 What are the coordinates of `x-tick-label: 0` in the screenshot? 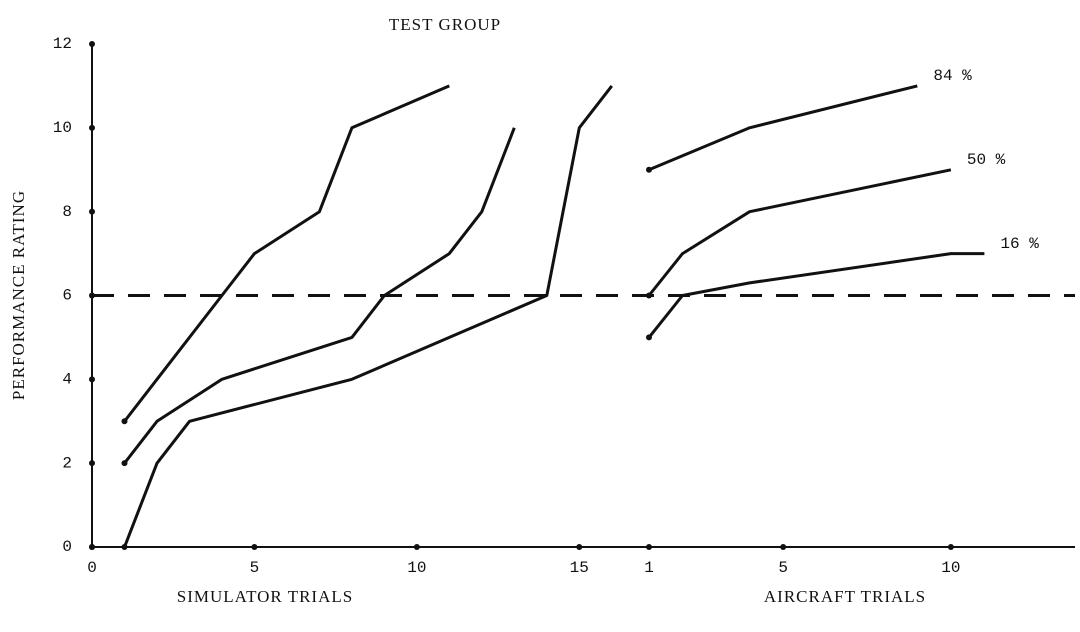 It's located at (92, 568).